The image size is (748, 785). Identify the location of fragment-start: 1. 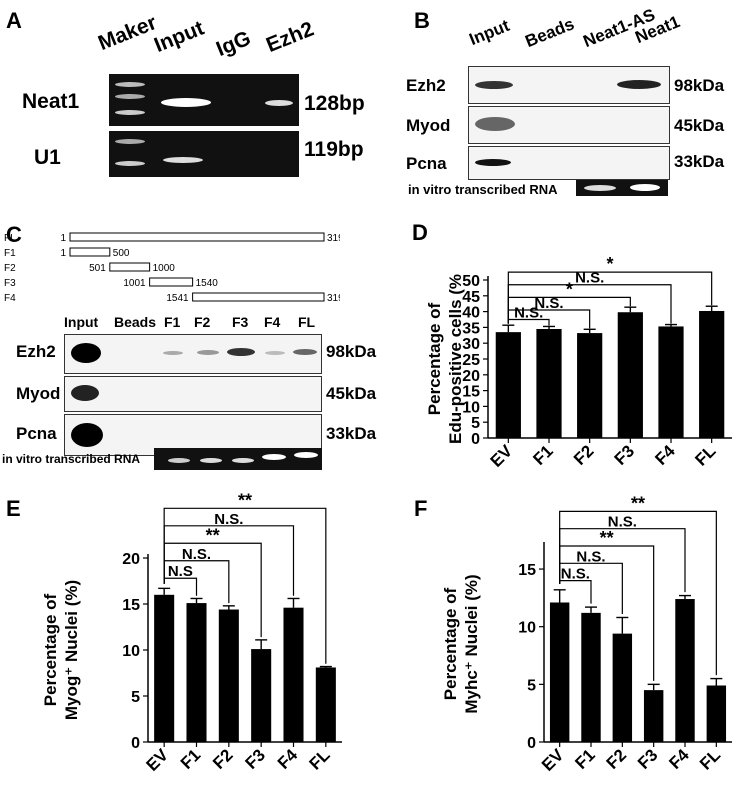
(63, 238).